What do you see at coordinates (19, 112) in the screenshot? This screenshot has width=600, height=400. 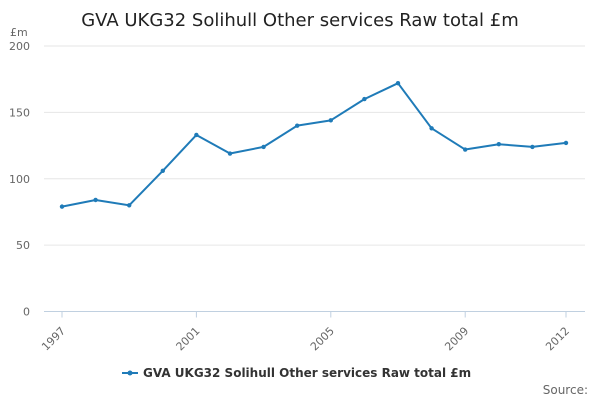 I see `y-tick-label-150: 150` at bounding box center [19, 112].